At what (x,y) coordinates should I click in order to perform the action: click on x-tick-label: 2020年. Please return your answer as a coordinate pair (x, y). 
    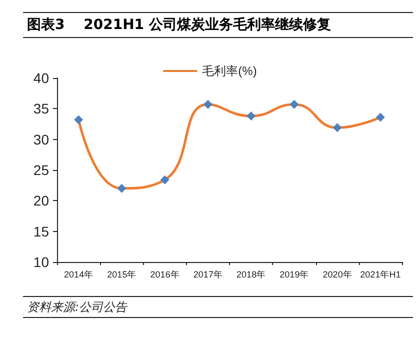
    Looking at the image, I should click on (337, 275).